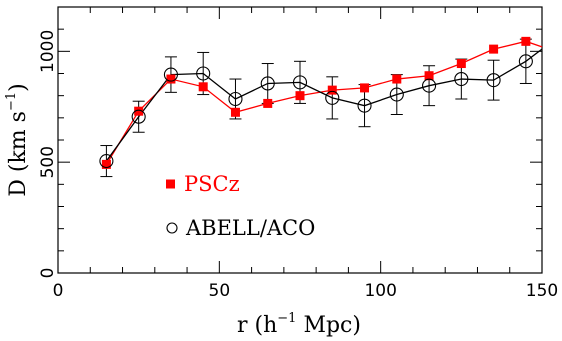  What do you see at coordinates (48, 273) in the screenshot?
I see `y-tick-label: 0` at bounding box center [48, 273].